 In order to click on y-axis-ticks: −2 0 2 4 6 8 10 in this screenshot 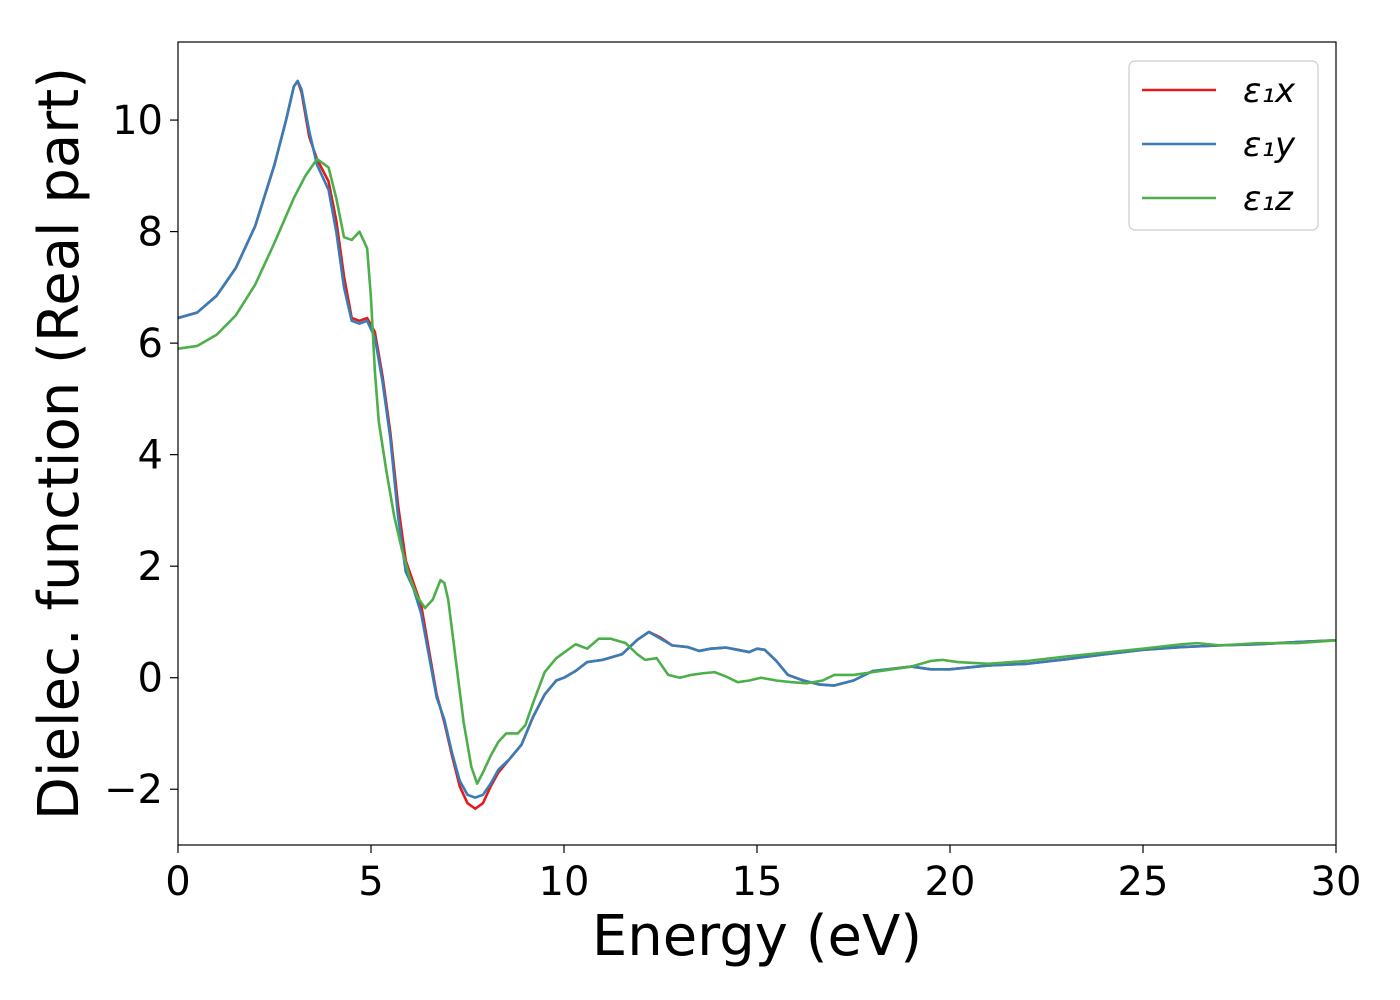, I will do `click(141, 455)`.